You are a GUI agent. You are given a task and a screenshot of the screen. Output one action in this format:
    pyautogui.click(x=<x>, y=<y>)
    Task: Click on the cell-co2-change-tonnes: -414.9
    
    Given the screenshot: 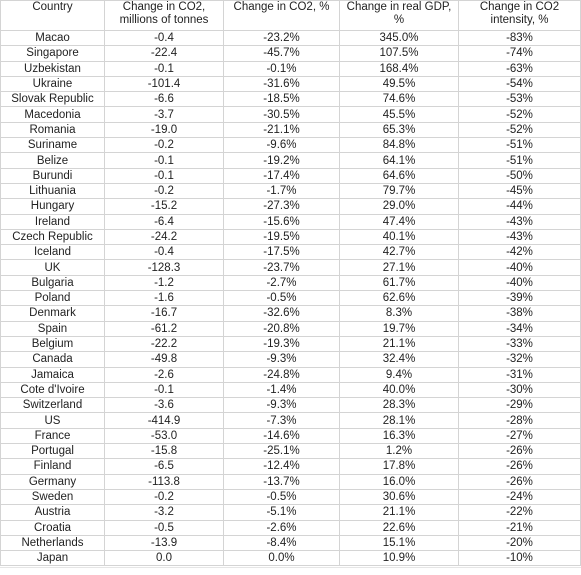 What is the action you would take?
    pyautogui.click(x=164, y=420)
    